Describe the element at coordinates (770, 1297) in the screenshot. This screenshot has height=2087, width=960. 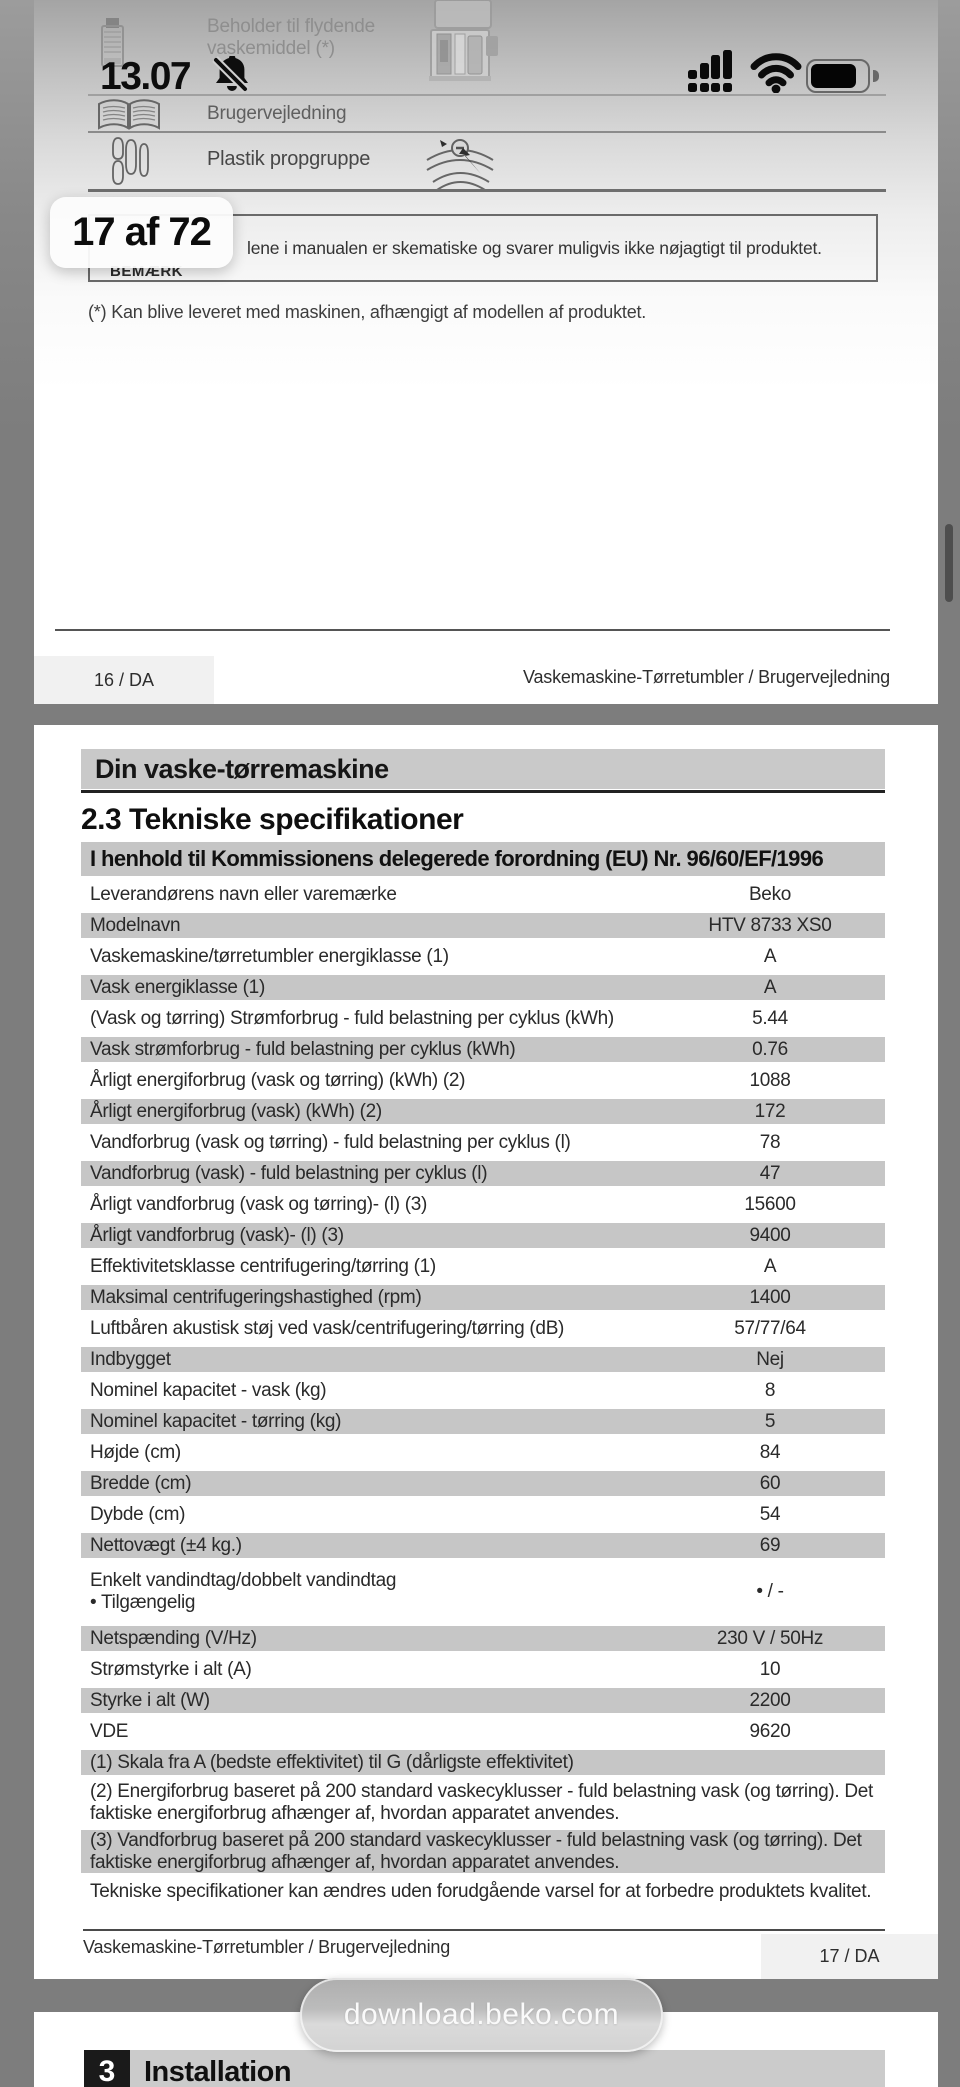
I see `spec-row-value: 1400` at that location.